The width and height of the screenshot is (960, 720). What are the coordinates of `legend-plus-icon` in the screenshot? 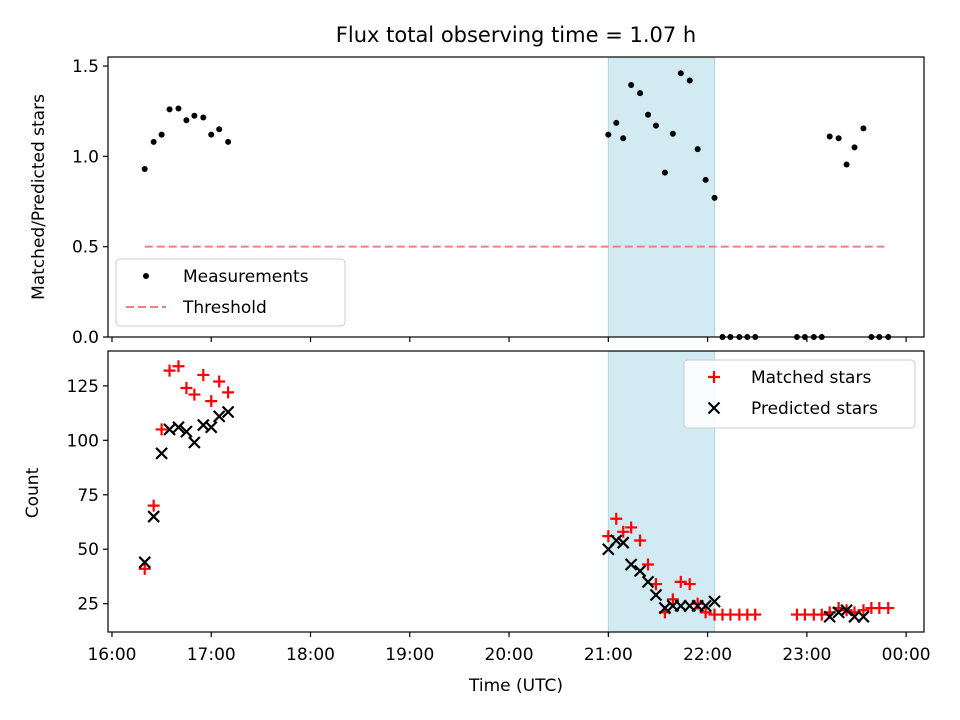 It's located at (714, 377).